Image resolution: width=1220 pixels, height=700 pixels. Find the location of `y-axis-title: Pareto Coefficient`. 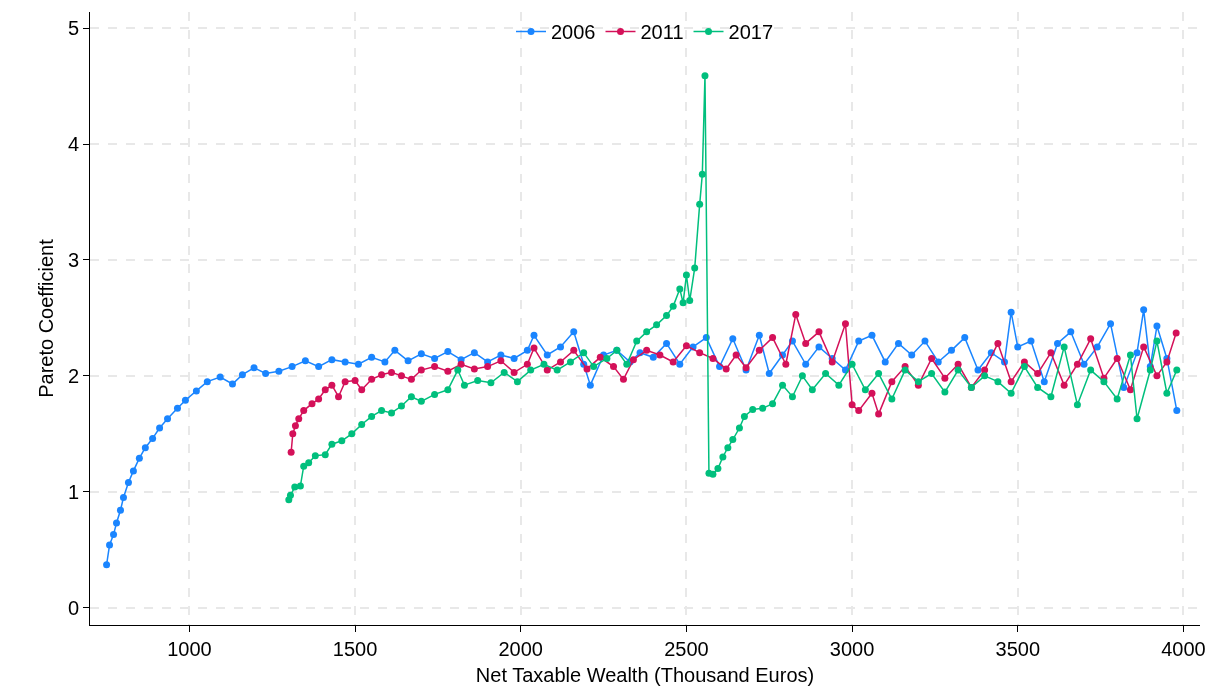

y-axis-title: Pareto Coefficient is located at coordinates (46, 318).